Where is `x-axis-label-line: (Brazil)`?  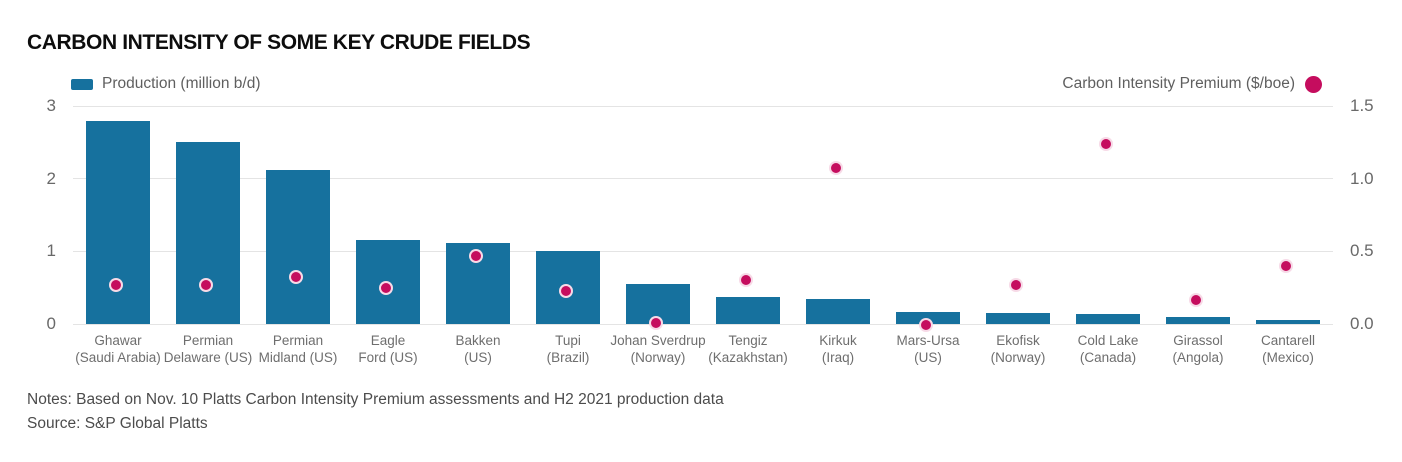
x-axis-label-line: (Brazil) is located at coordinates (568, 357).